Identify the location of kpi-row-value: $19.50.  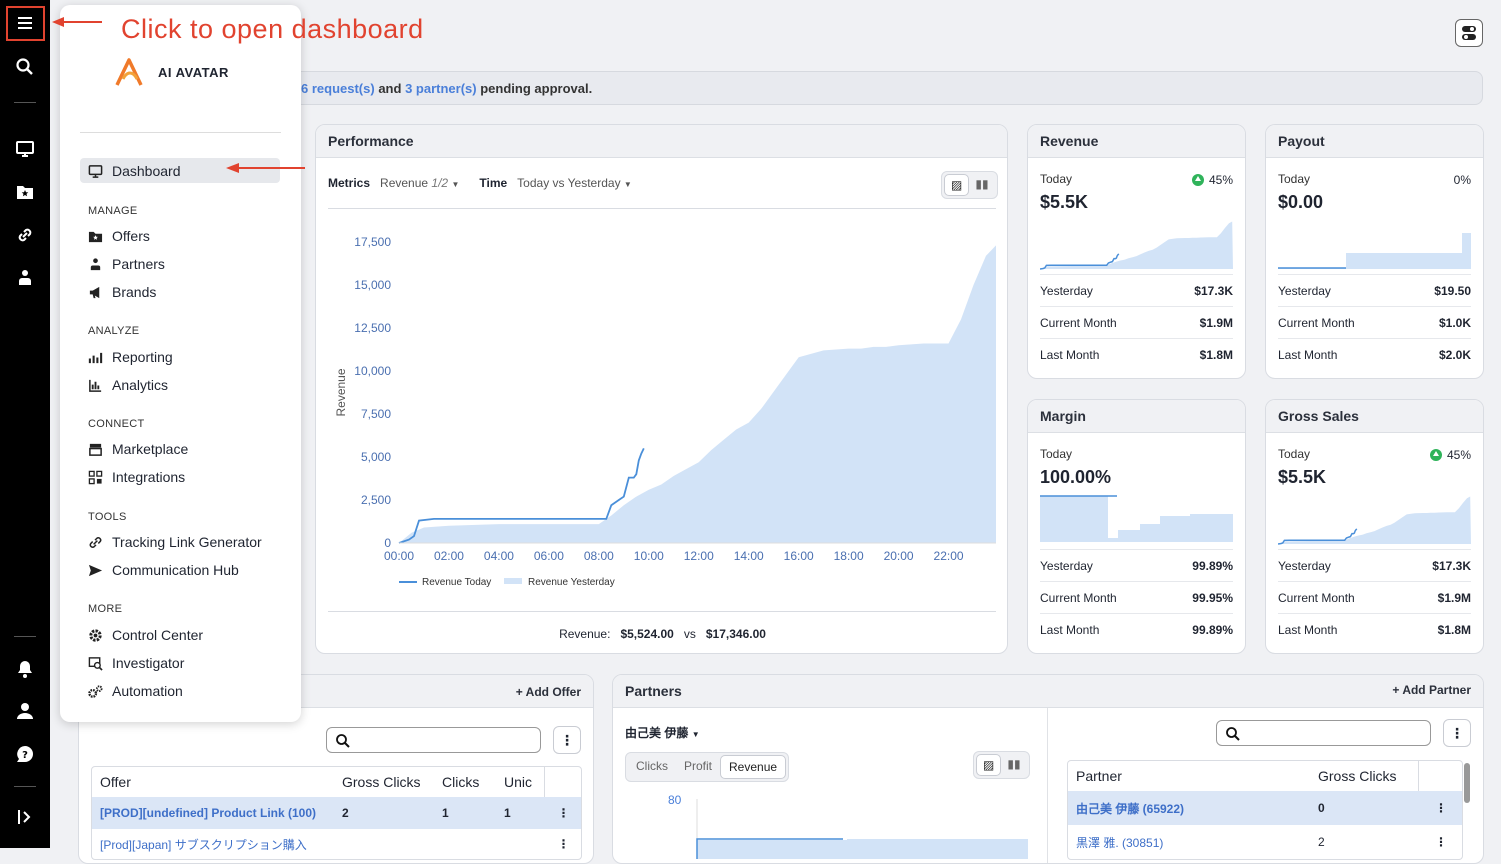
(1452, 290).